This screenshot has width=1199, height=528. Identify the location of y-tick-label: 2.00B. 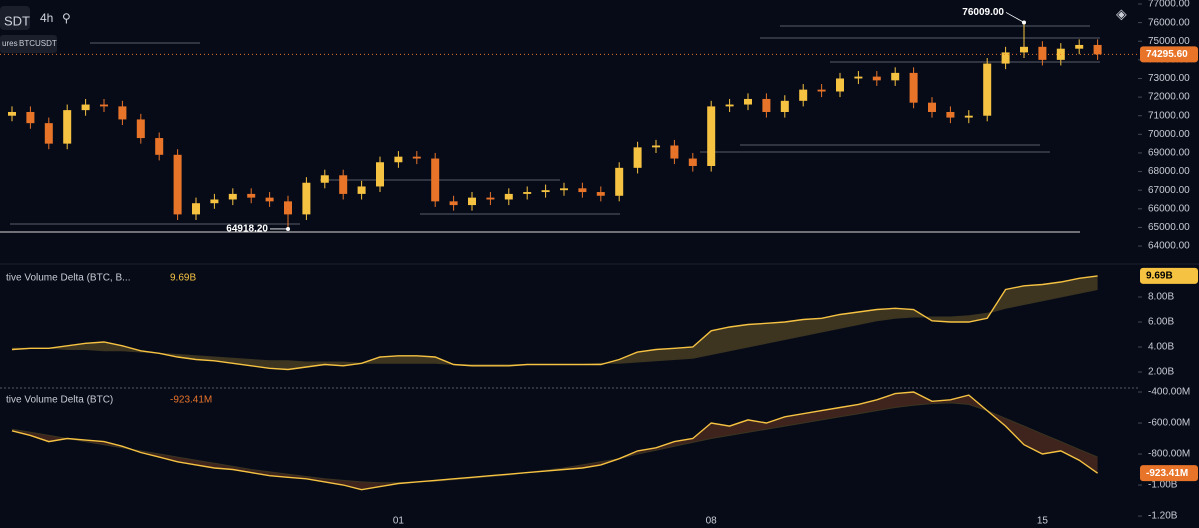
(1161, 372).